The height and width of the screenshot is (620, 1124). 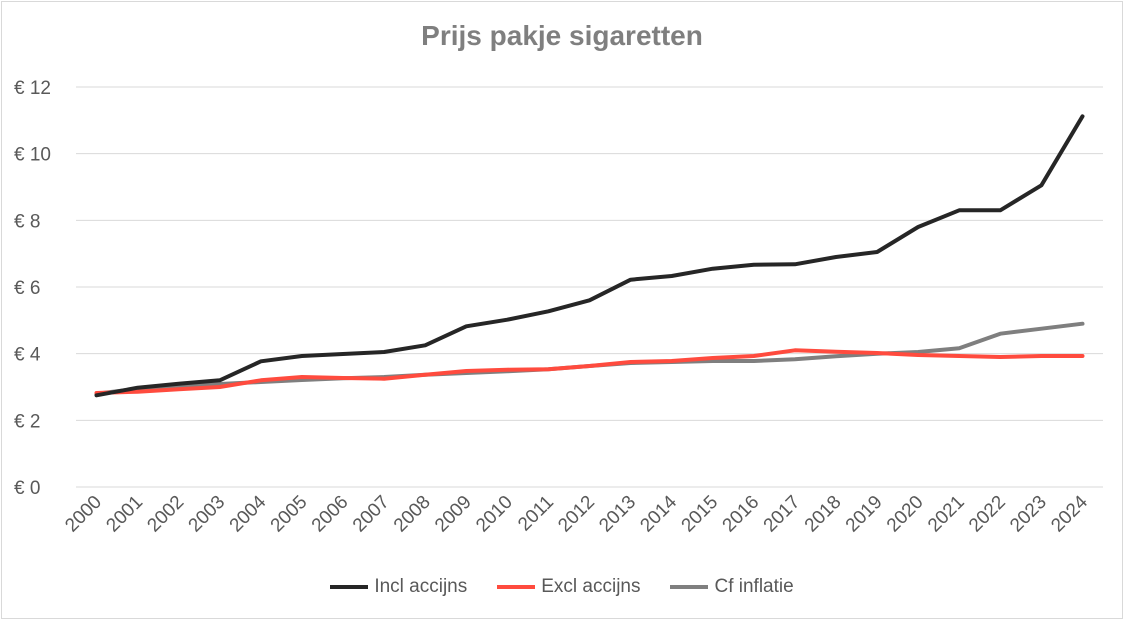 I want to click on legend-item: Excl accijns, so click(x=568, y=587).